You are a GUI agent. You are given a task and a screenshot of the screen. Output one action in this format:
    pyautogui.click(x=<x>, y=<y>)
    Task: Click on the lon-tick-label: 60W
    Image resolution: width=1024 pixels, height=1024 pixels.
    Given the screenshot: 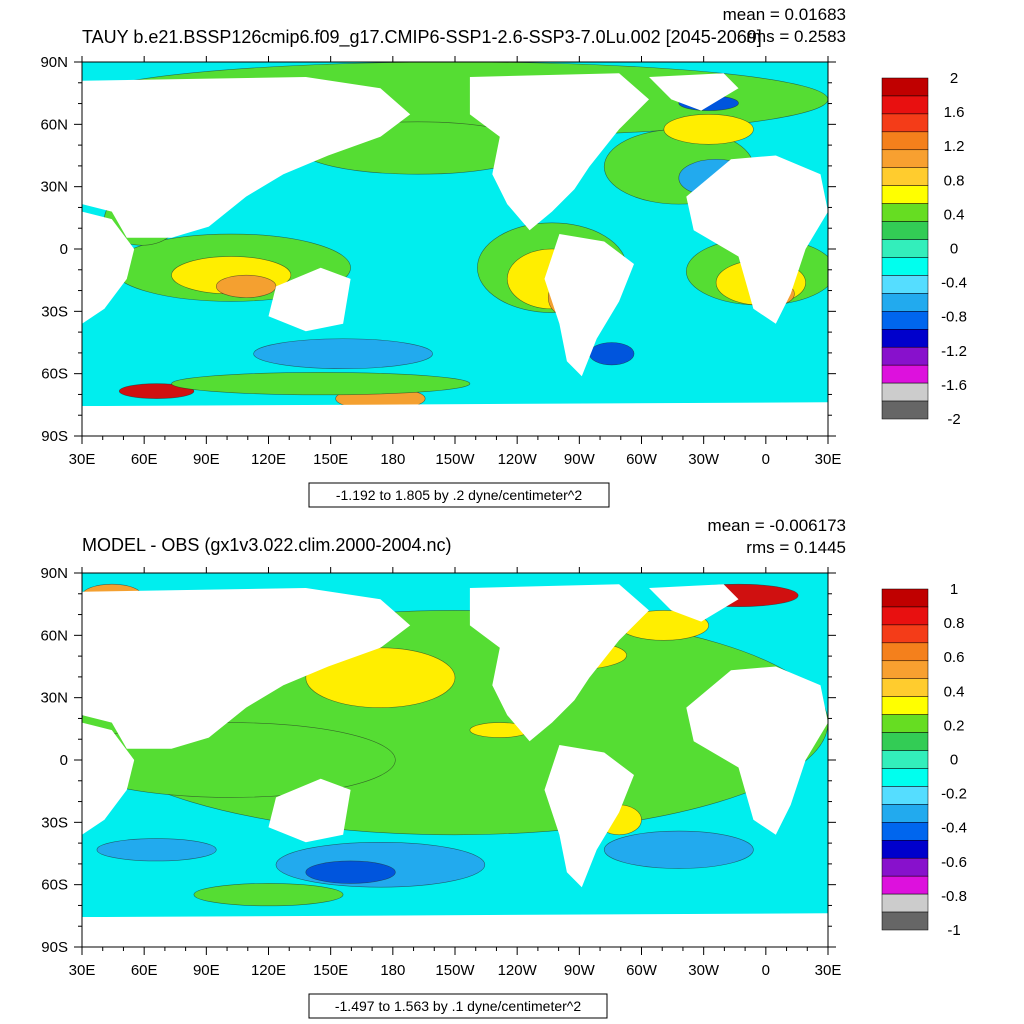 What is the action you would take?
    pyautogui.click(x=642, y=459)
    